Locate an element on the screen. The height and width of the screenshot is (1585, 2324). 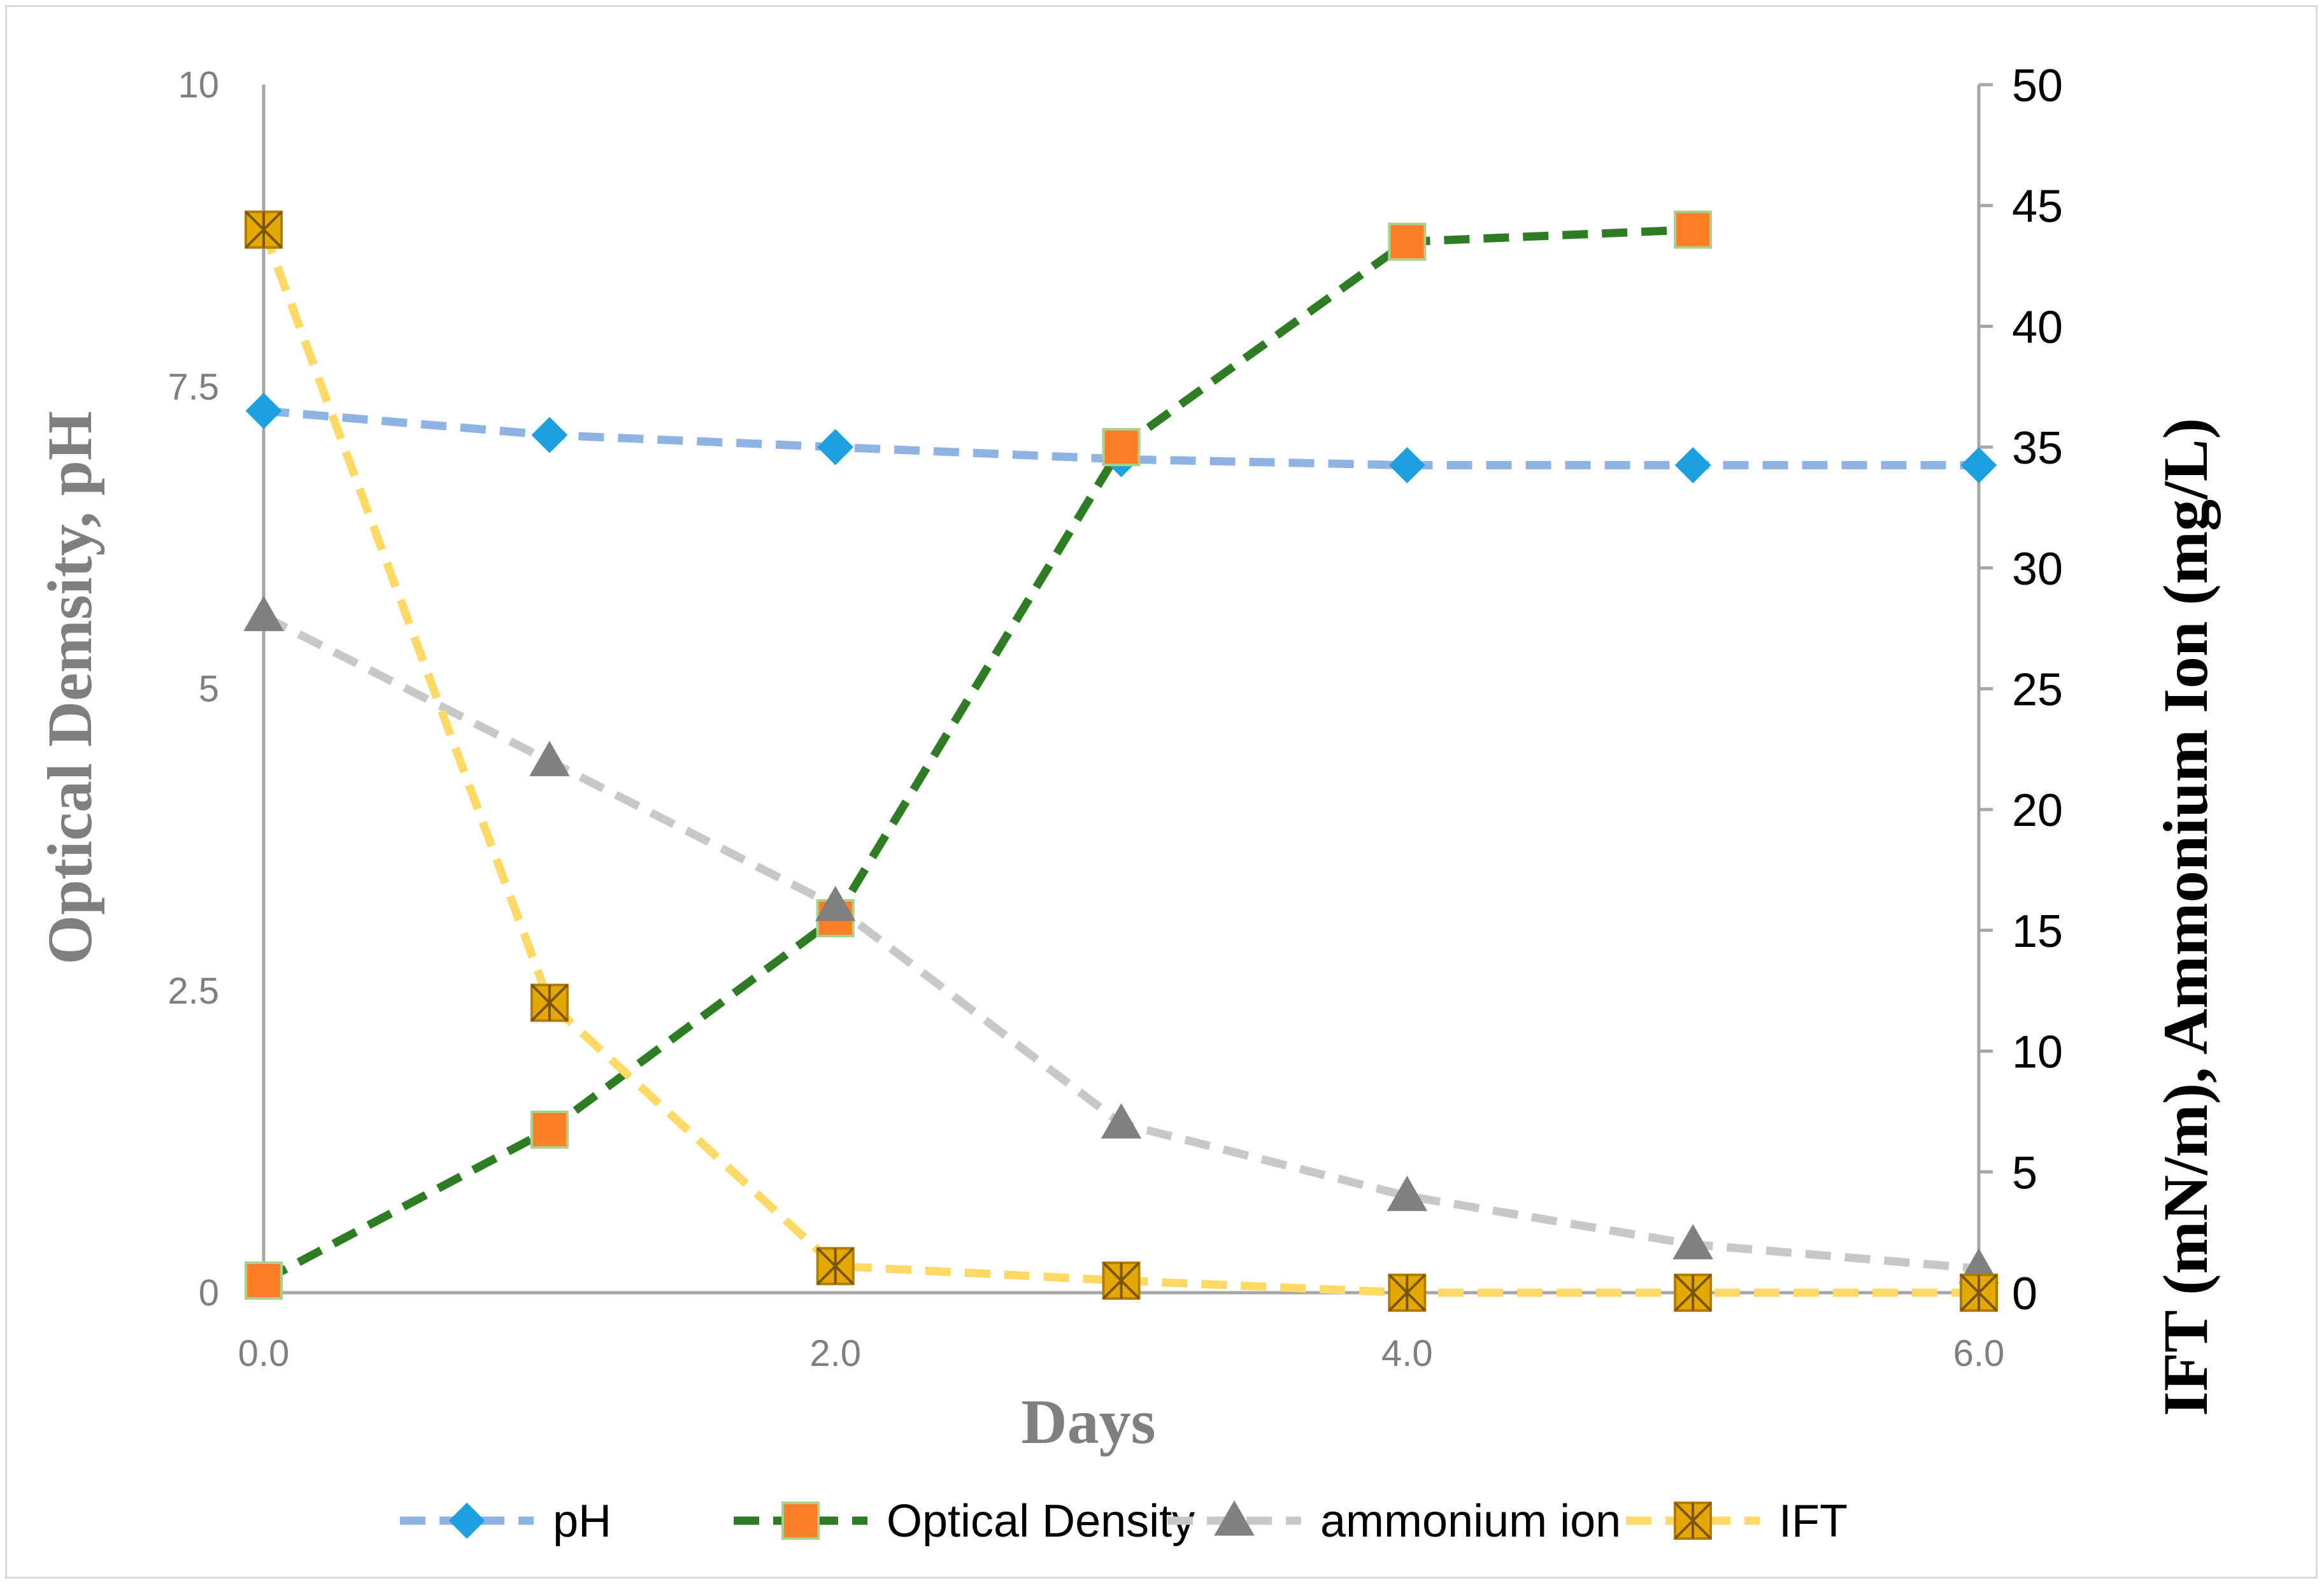
y-left-tick-label: 0 is located at coordinates (209, 1293).